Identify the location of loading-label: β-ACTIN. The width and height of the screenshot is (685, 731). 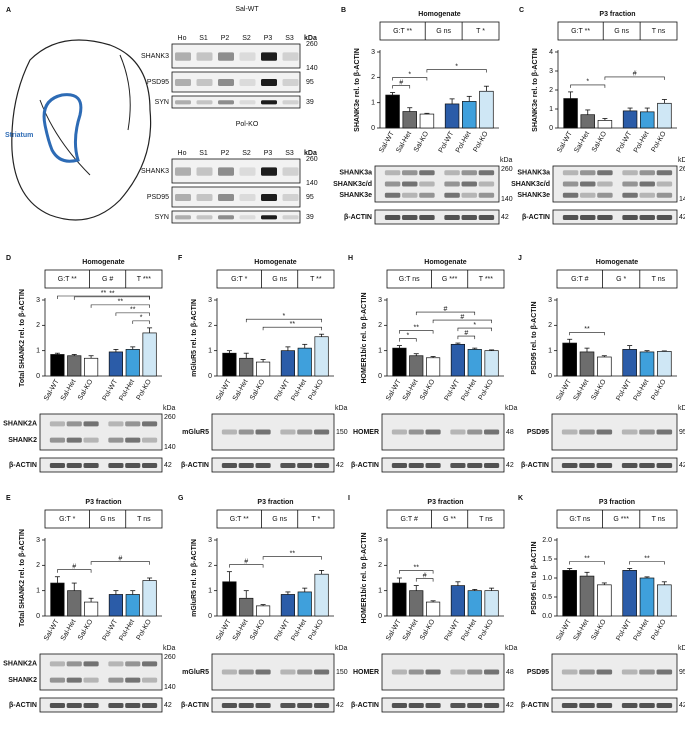
(536, 217).